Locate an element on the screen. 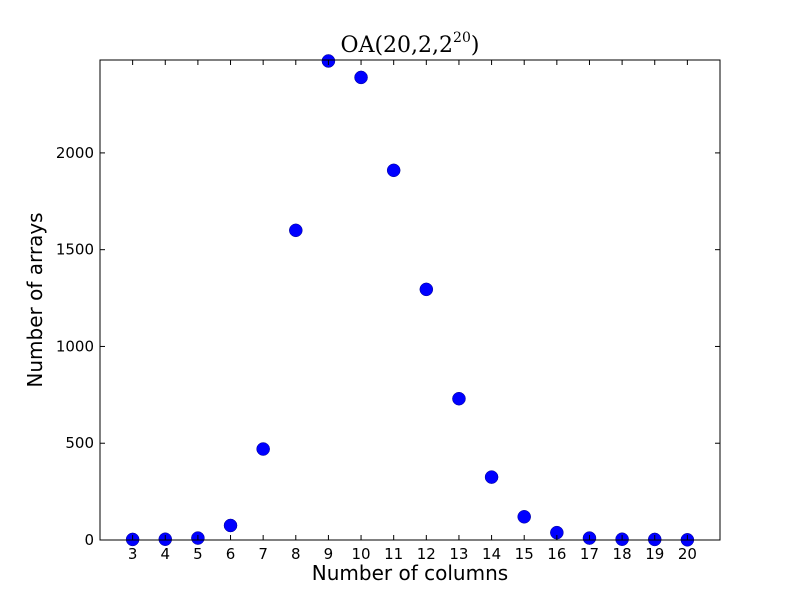 This screenshot has height=600, width=800. y-axis-label: Number of arrays is located at coordinates (35, 299).